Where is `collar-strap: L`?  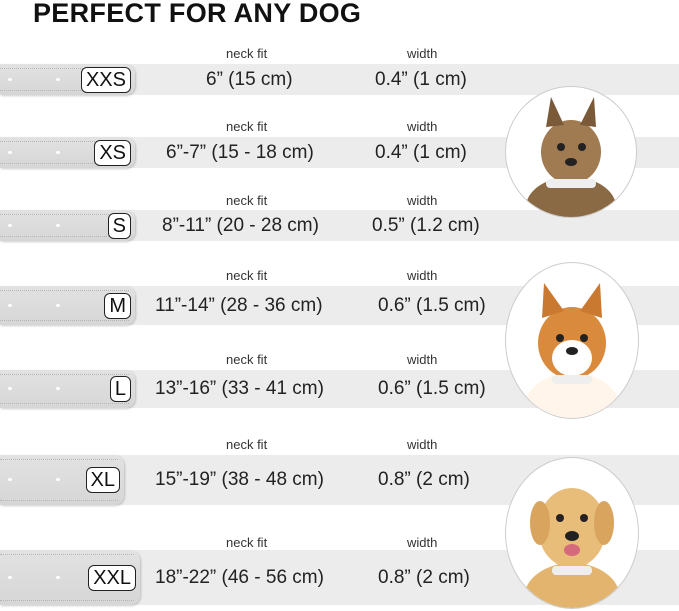
collar-strap: L is located at coordinates (67, 389).